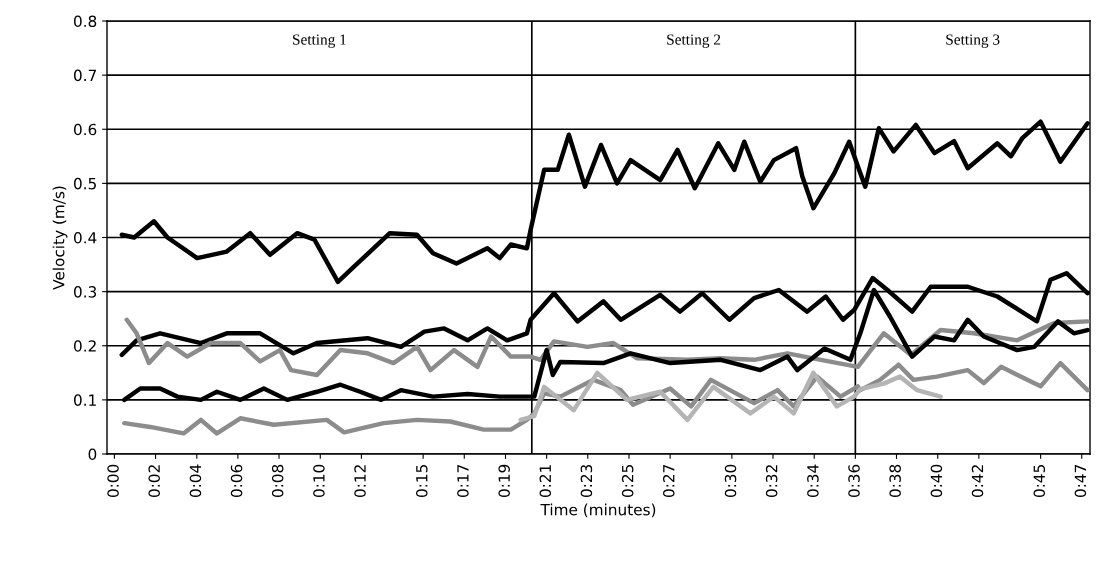 This screenshot has width=1096, height=562. Describe the element at coordinates (319, 481) in the screenshot. I see `x-tick-label: 0:10` at that location.